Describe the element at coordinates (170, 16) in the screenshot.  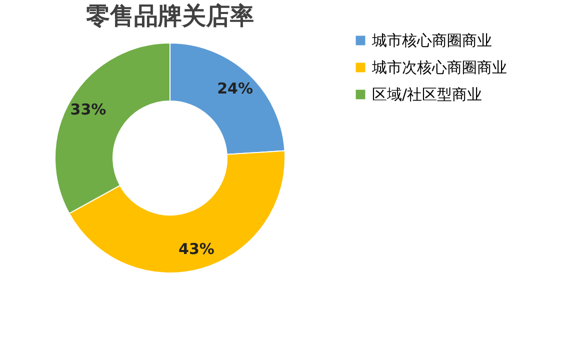
I see `chart-title: 零售品牌关店率` at that location.